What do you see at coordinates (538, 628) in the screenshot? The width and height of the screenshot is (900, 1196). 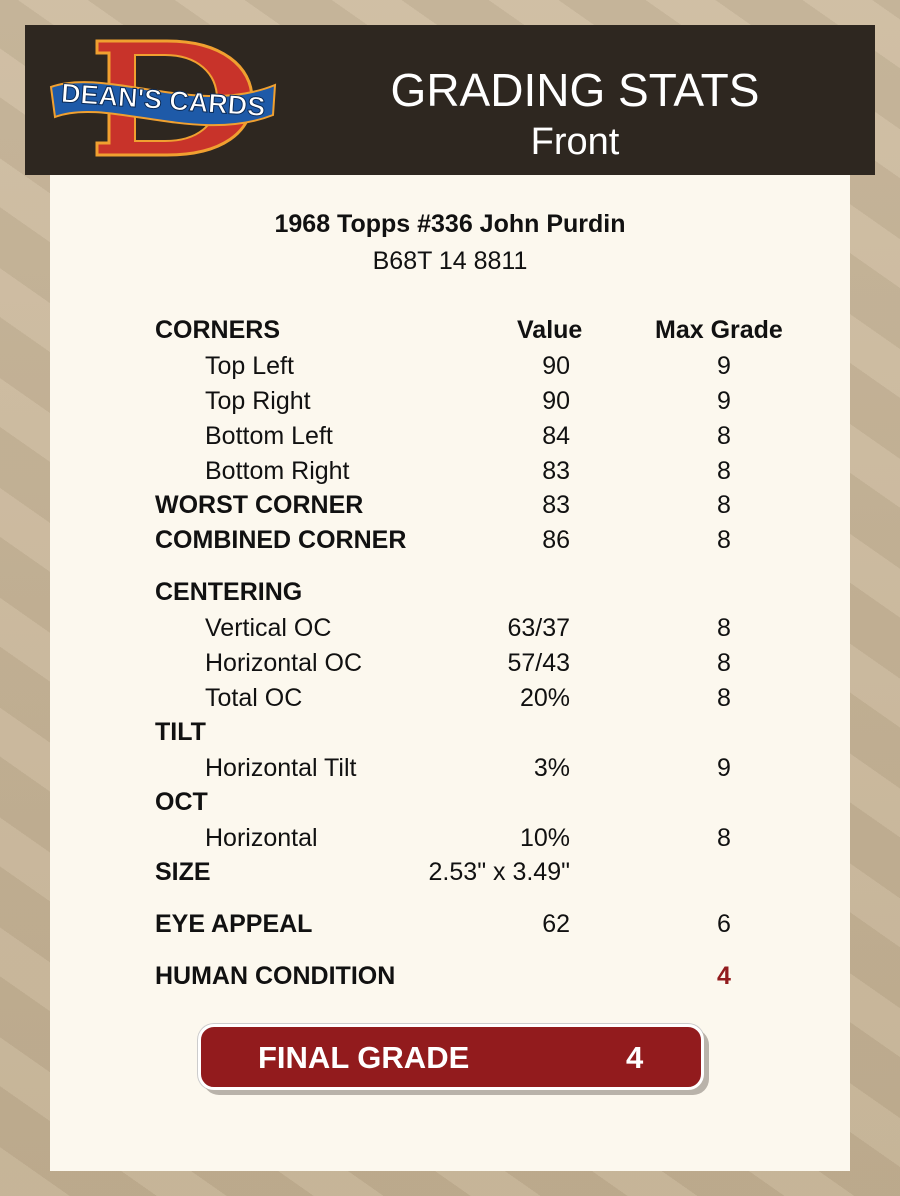 I see `row-value: 63/37` at bounding box center [538, 628].